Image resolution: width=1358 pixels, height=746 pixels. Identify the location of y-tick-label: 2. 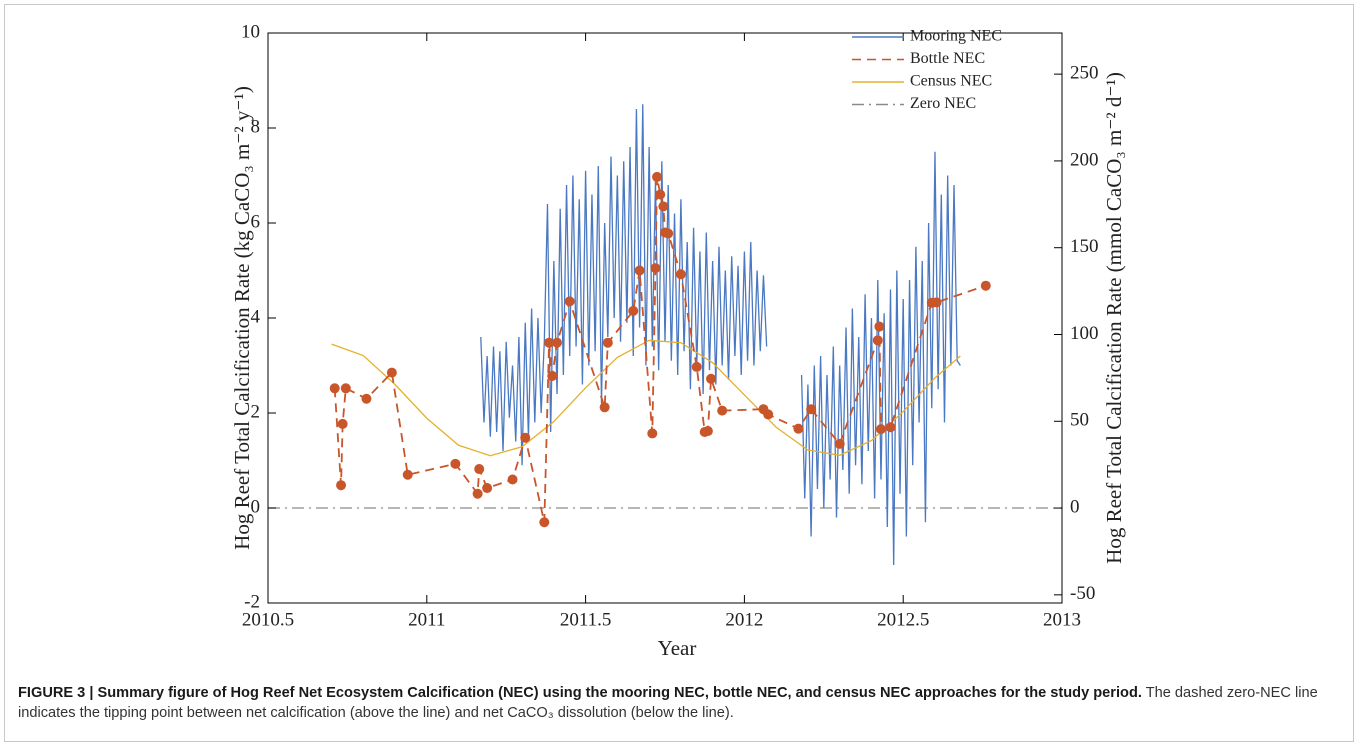
(256, 411).